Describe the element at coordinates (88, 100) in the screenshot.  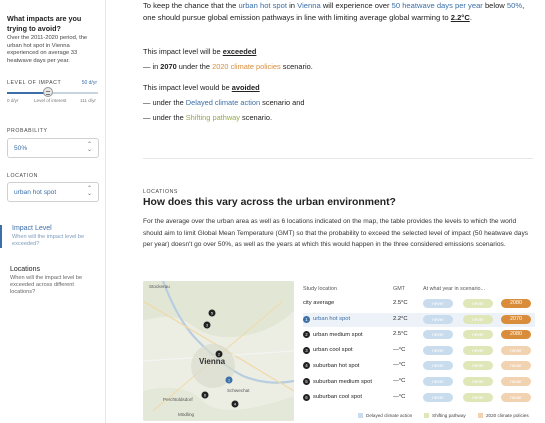
I see `slider-max-label: 111 d/yr` at that location.